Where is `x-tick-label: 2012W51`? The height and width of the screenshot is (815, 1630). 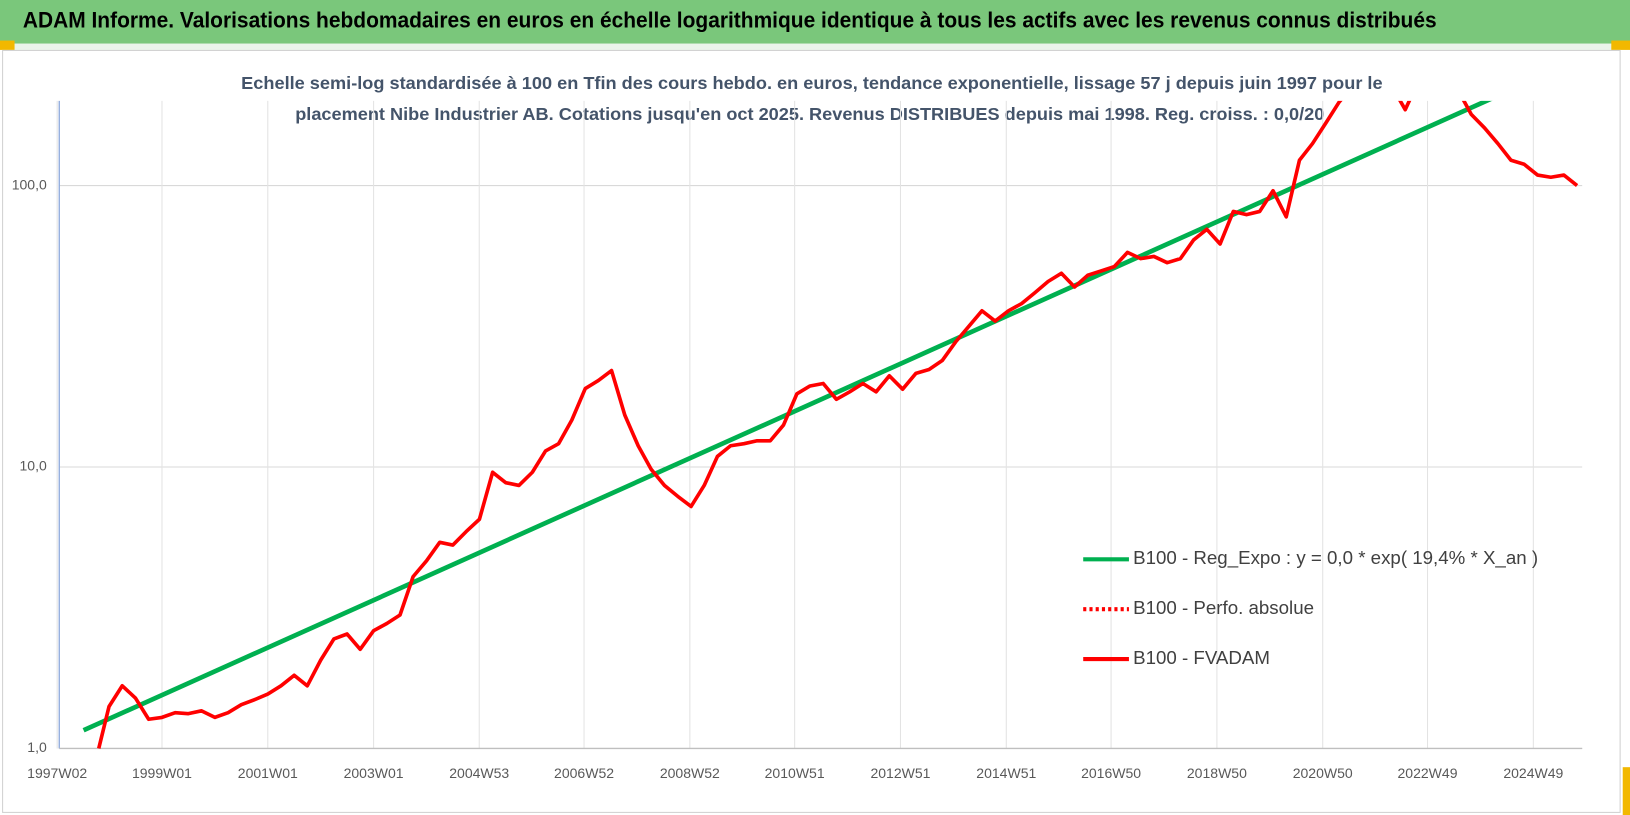 x-tick-label: 2012W51 is located at coordinates (900, 773).